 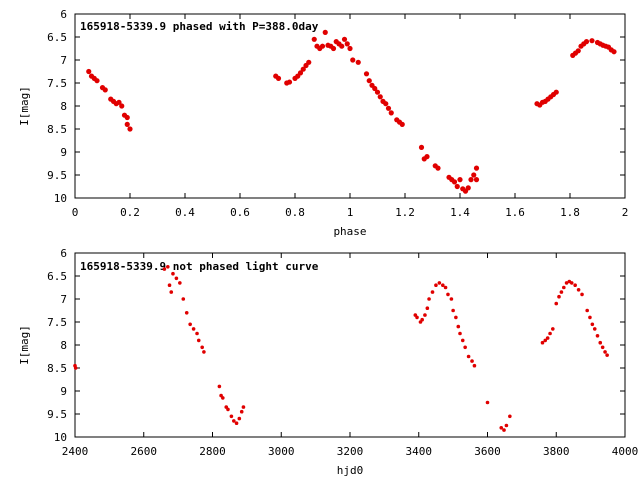 What do you see at coordinates (487, 451) in the screenshot?
I see `x-tick-label: 3600` at bounding box center [487, 451].